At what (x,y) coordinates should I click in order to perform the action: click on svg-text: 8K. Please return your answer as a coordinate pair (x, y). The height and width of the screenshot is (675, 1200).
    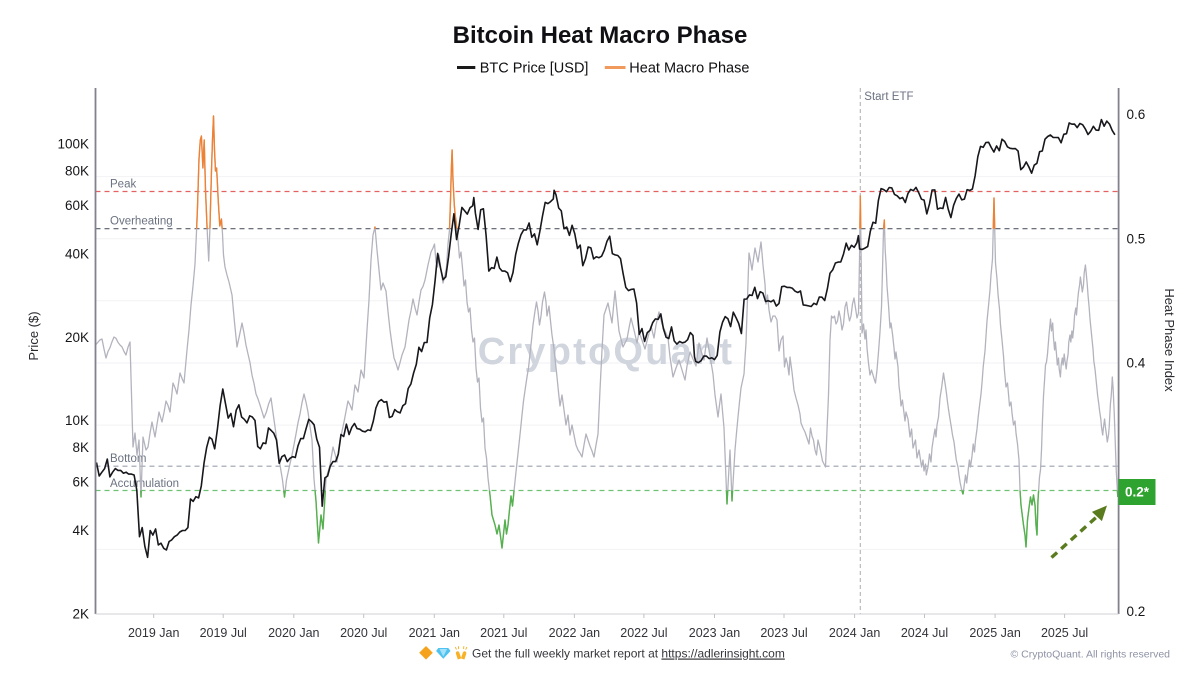
    Looking at the image, I should click on (80, 447).